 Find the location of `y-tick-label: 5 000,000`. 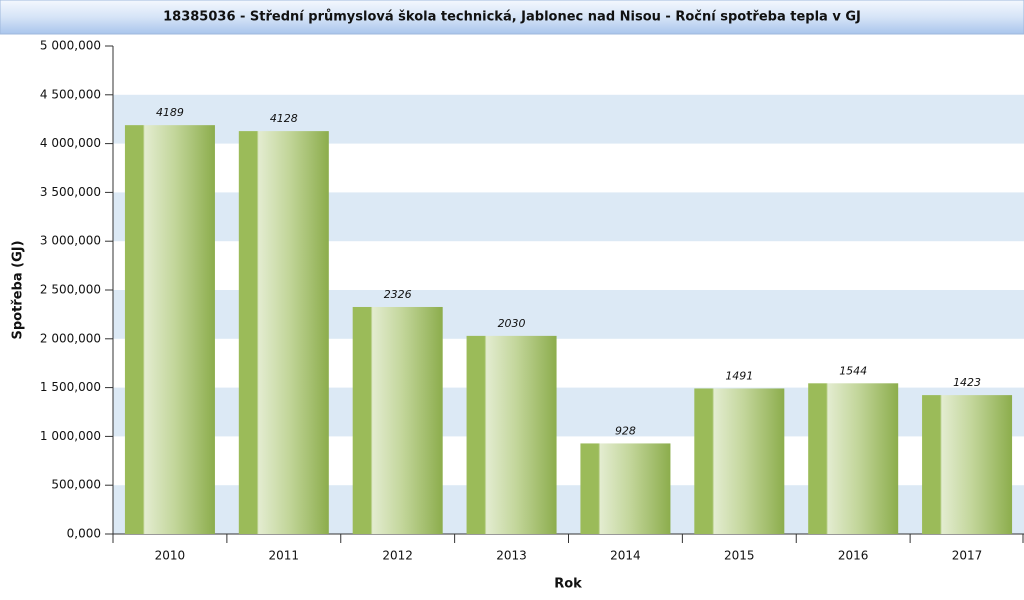

y-tick-label: 5 000,000 is located at coordinates (70, 46).